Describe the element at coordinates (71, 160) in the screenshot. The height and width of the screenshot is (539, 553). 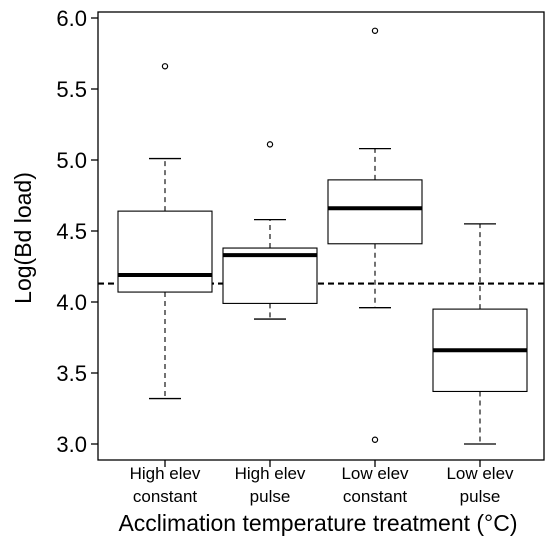
I see `y-tick-label: 5.0` at that location.